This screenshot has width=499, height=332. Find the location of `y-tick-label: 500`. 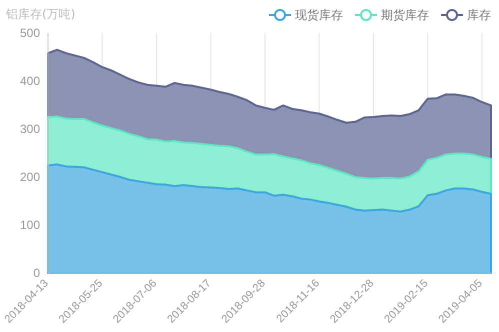

y-tick-label: 500 is located at coordinates (30, 33).